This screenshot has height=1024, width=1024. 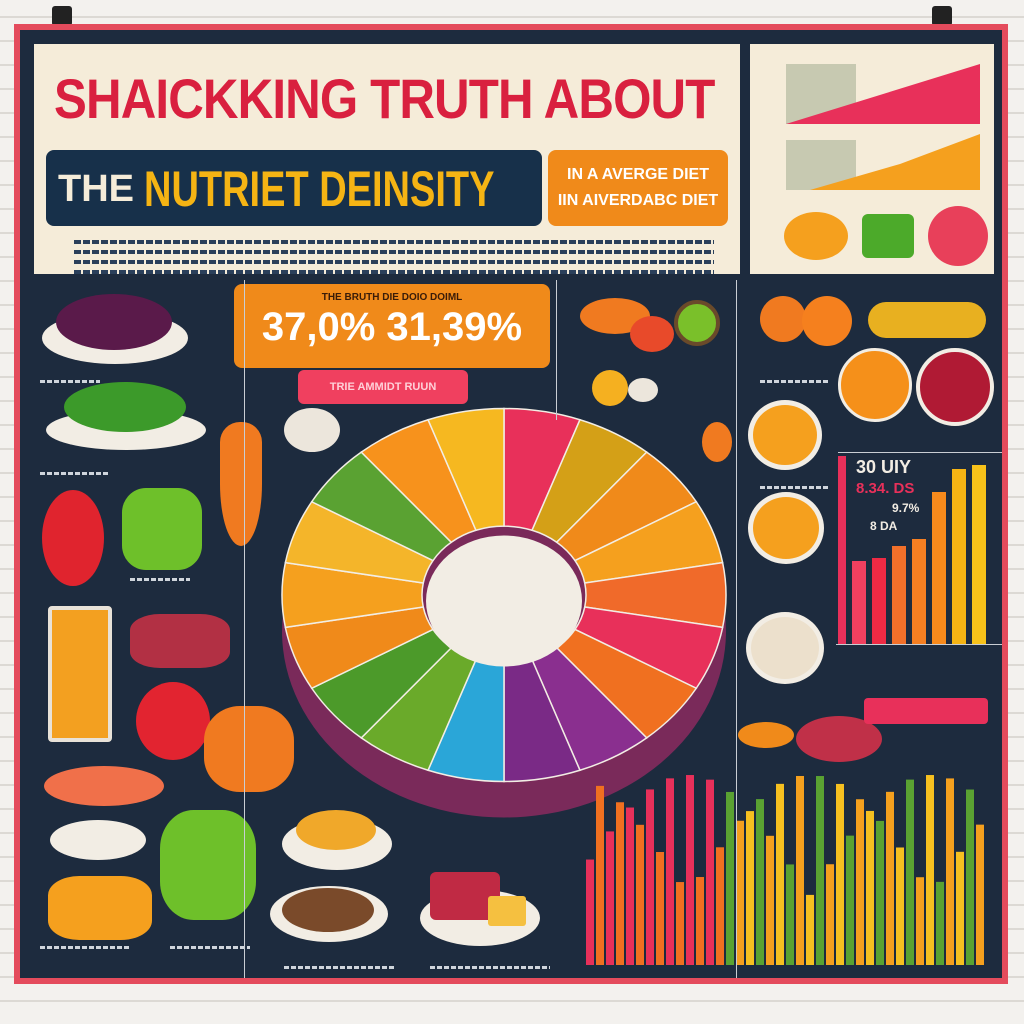 I want to click on stat-caption: THE BRUTH DIE DOIO DOIML, so click(x=392, y=297).